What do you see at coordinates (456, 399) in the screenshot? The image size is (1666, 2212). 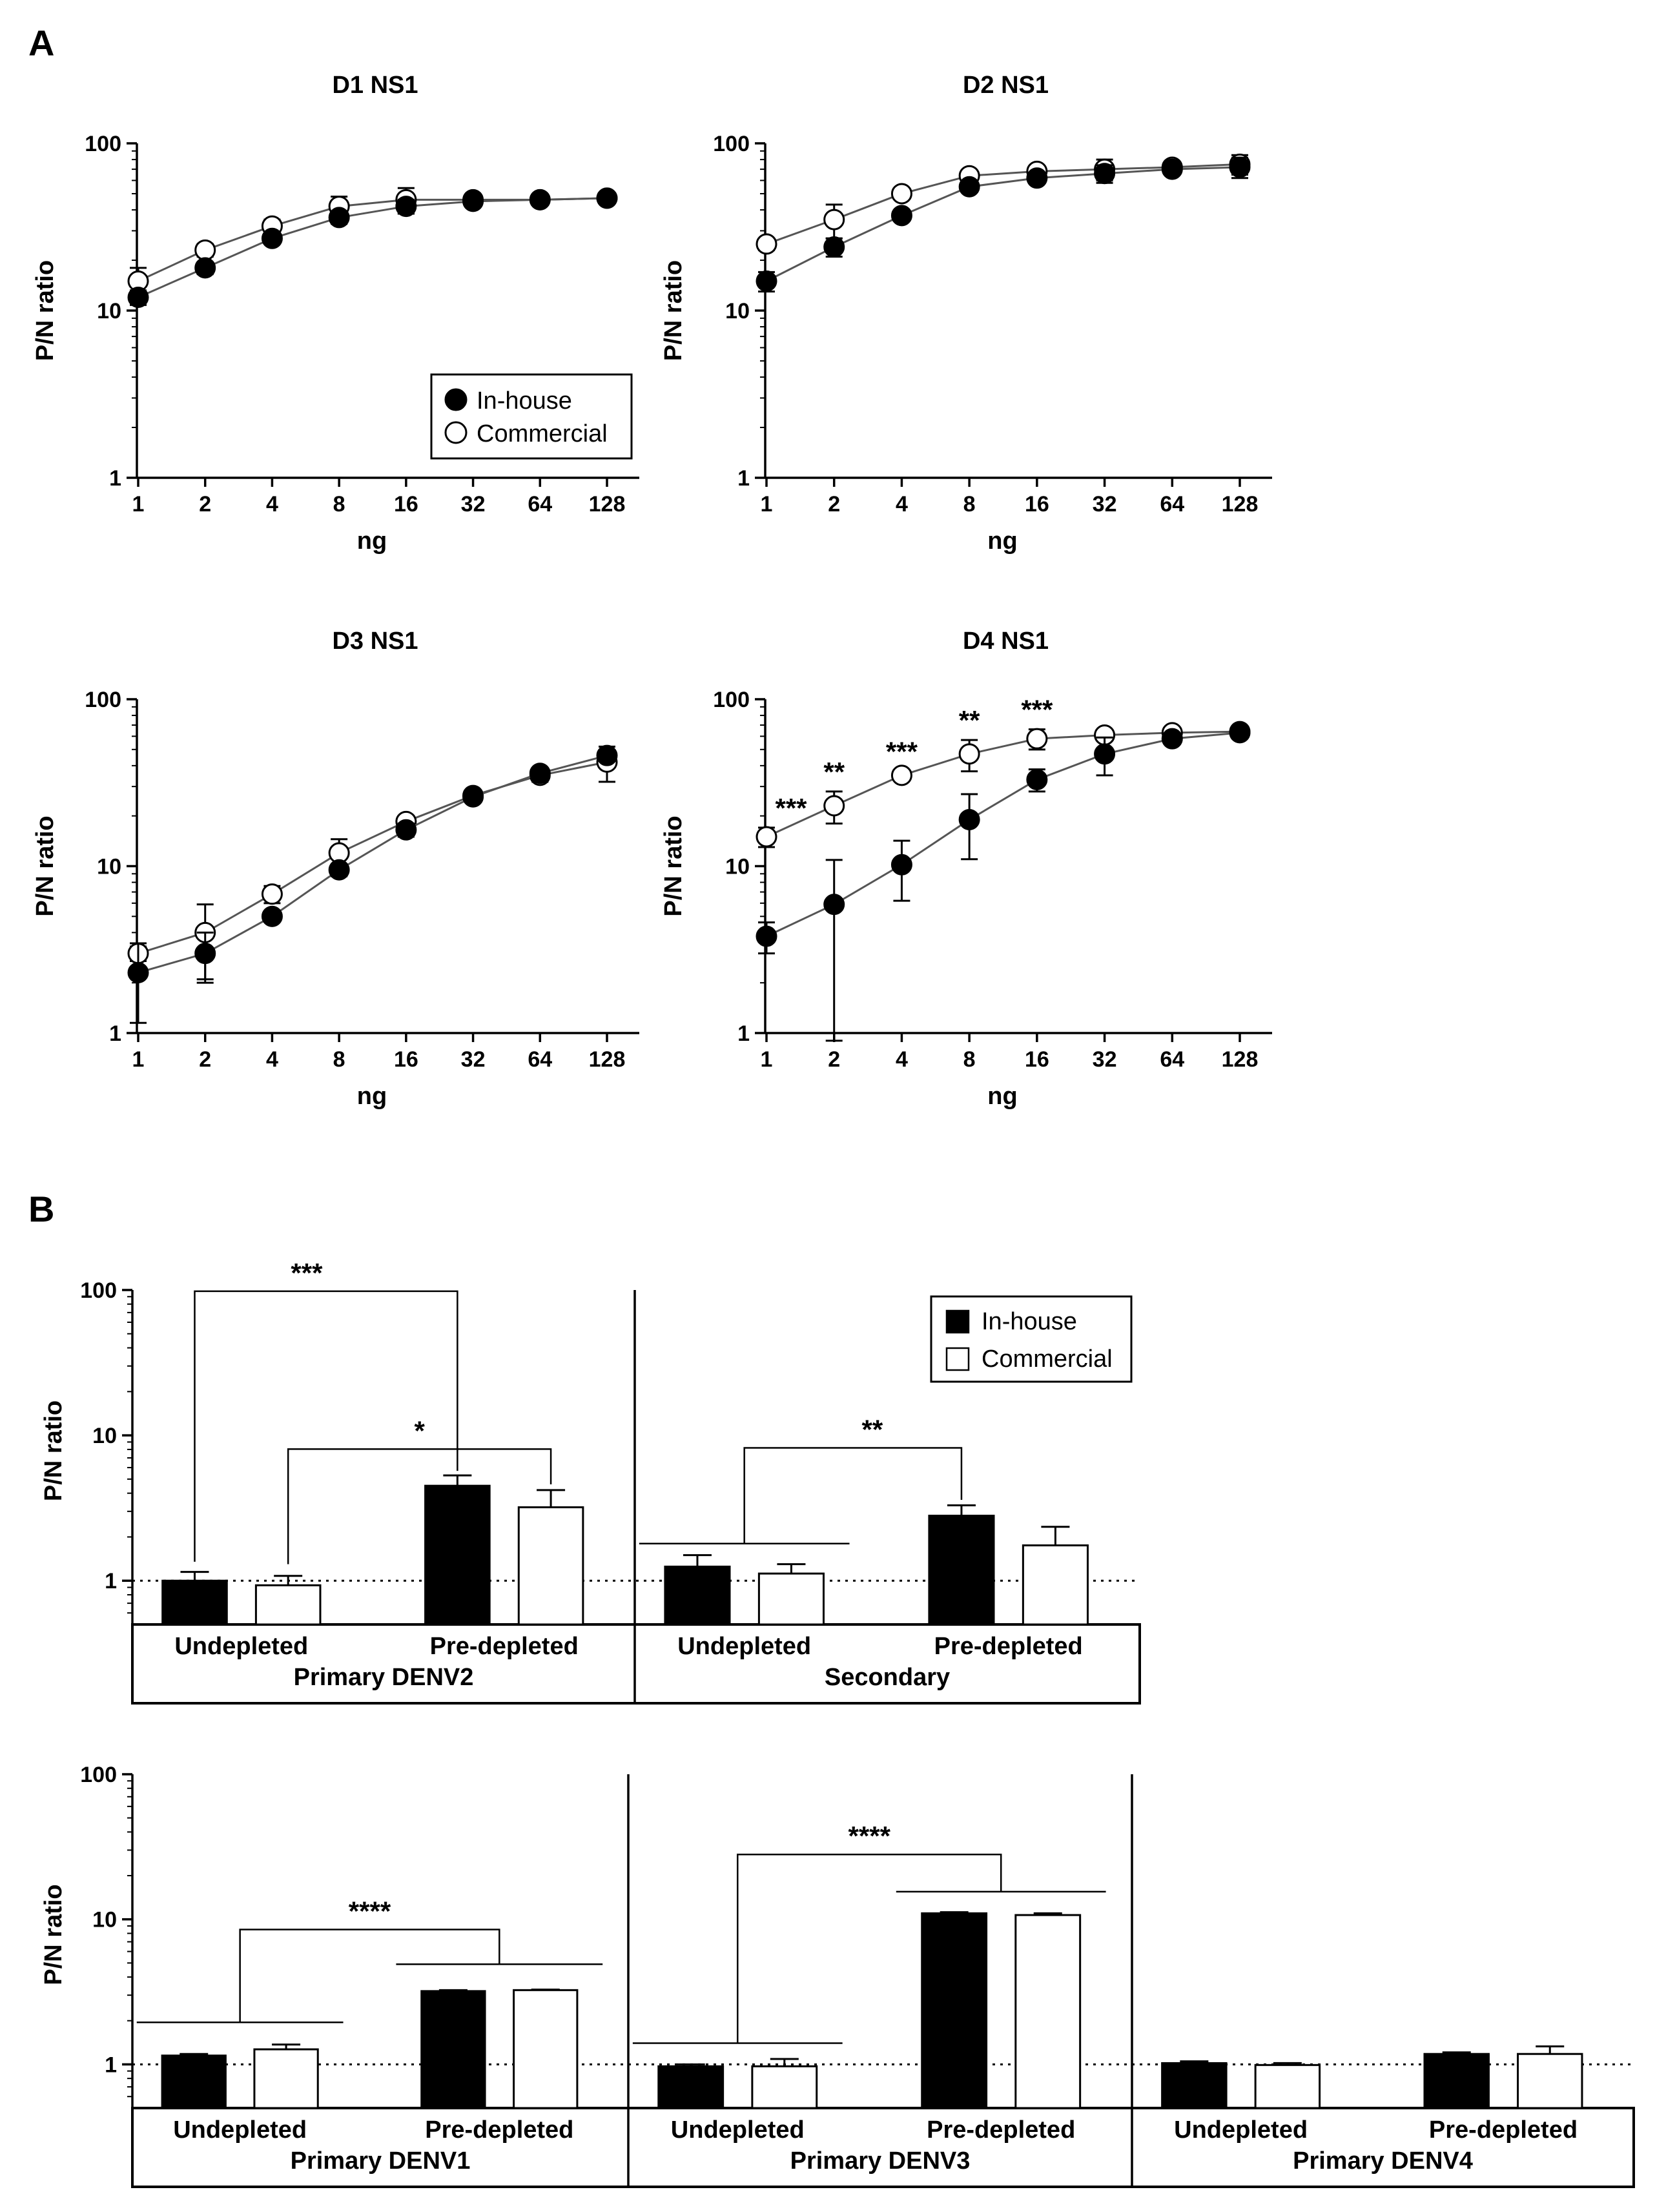 I see `legend-in-house-marker` at bounding box center [456, 399].